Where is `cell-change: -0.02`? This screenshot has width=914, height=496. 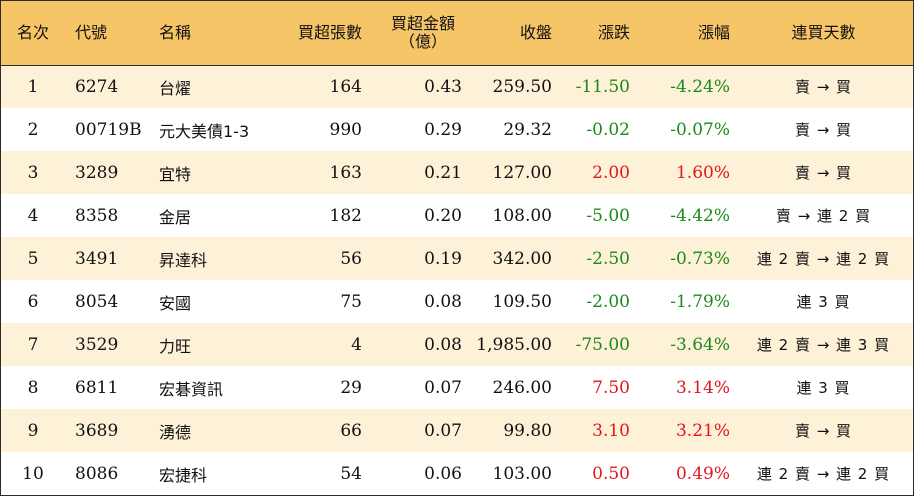 cell-change: -0.02 is located at coordinates (599, 129).